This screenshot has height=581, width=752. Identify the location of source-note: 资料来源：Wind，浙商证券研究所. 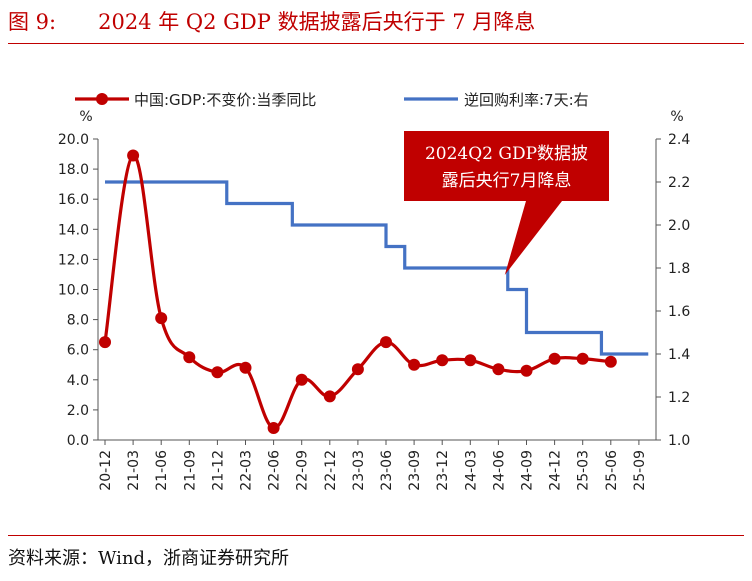
(149, 558).